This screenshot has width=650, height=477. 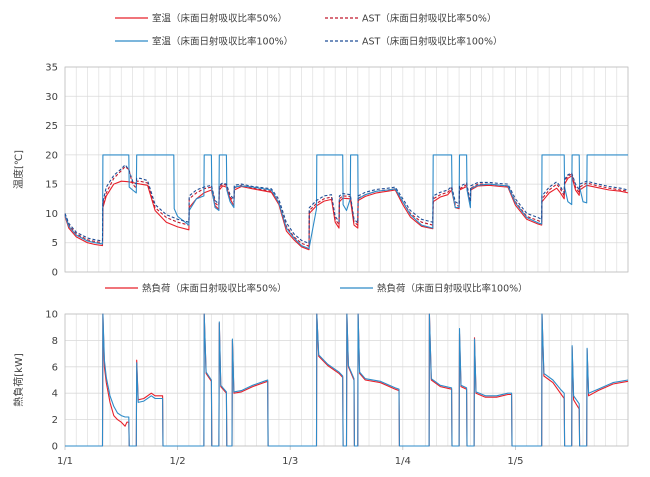 What do you see at coordinates (51, 185) in the screenshot?
I see `y-tick-label: 15` at bounding box center [51, 185].